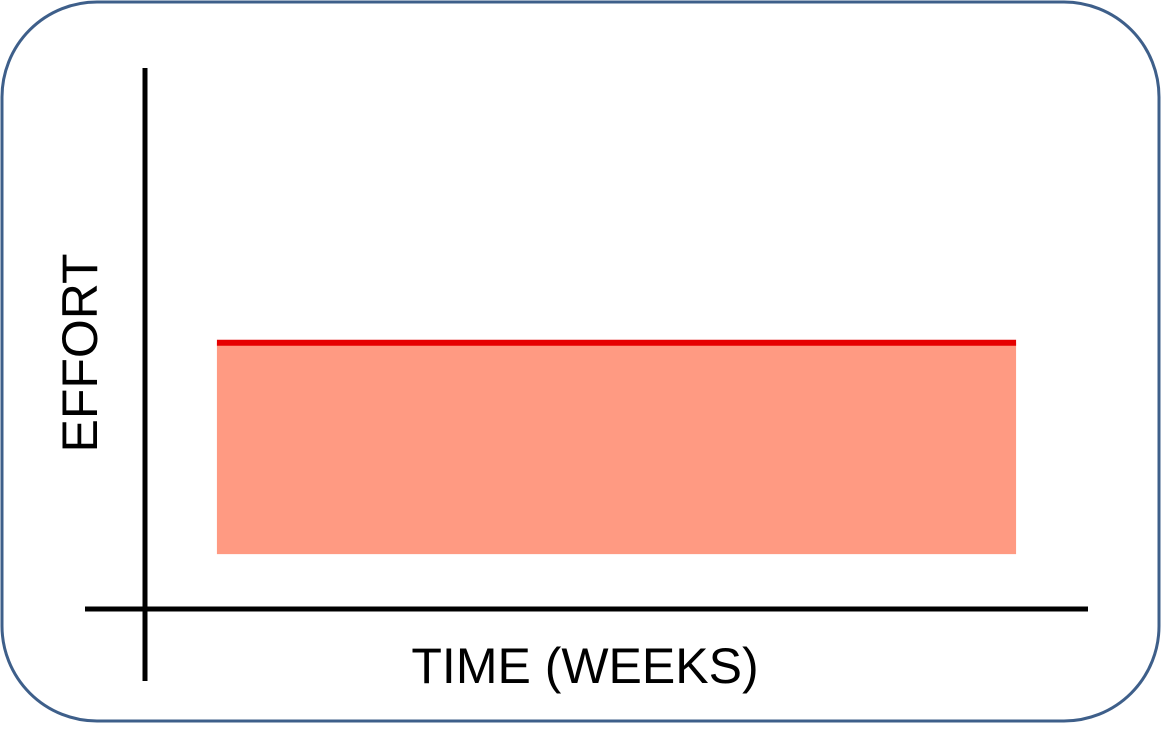 The height and width of the screenshot is (733, 1162). What do you see at coordinates (80, 352) in the screenshot?
I see `y-axis-label: EFFORT` at bounding box center [80, 352].